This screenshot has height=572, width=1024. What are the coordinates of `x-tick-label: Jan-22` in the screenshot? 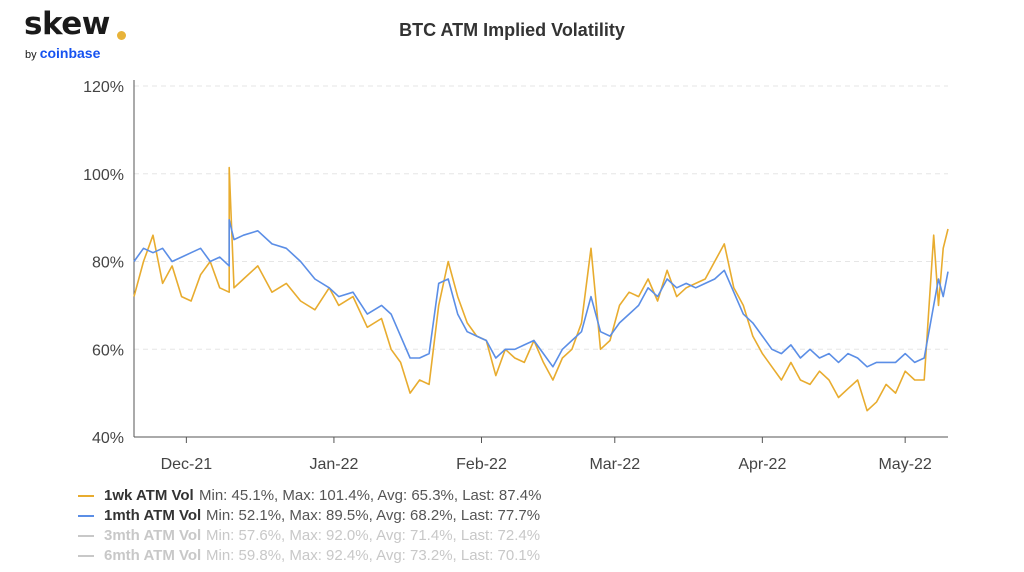 It's located at (333, 464).